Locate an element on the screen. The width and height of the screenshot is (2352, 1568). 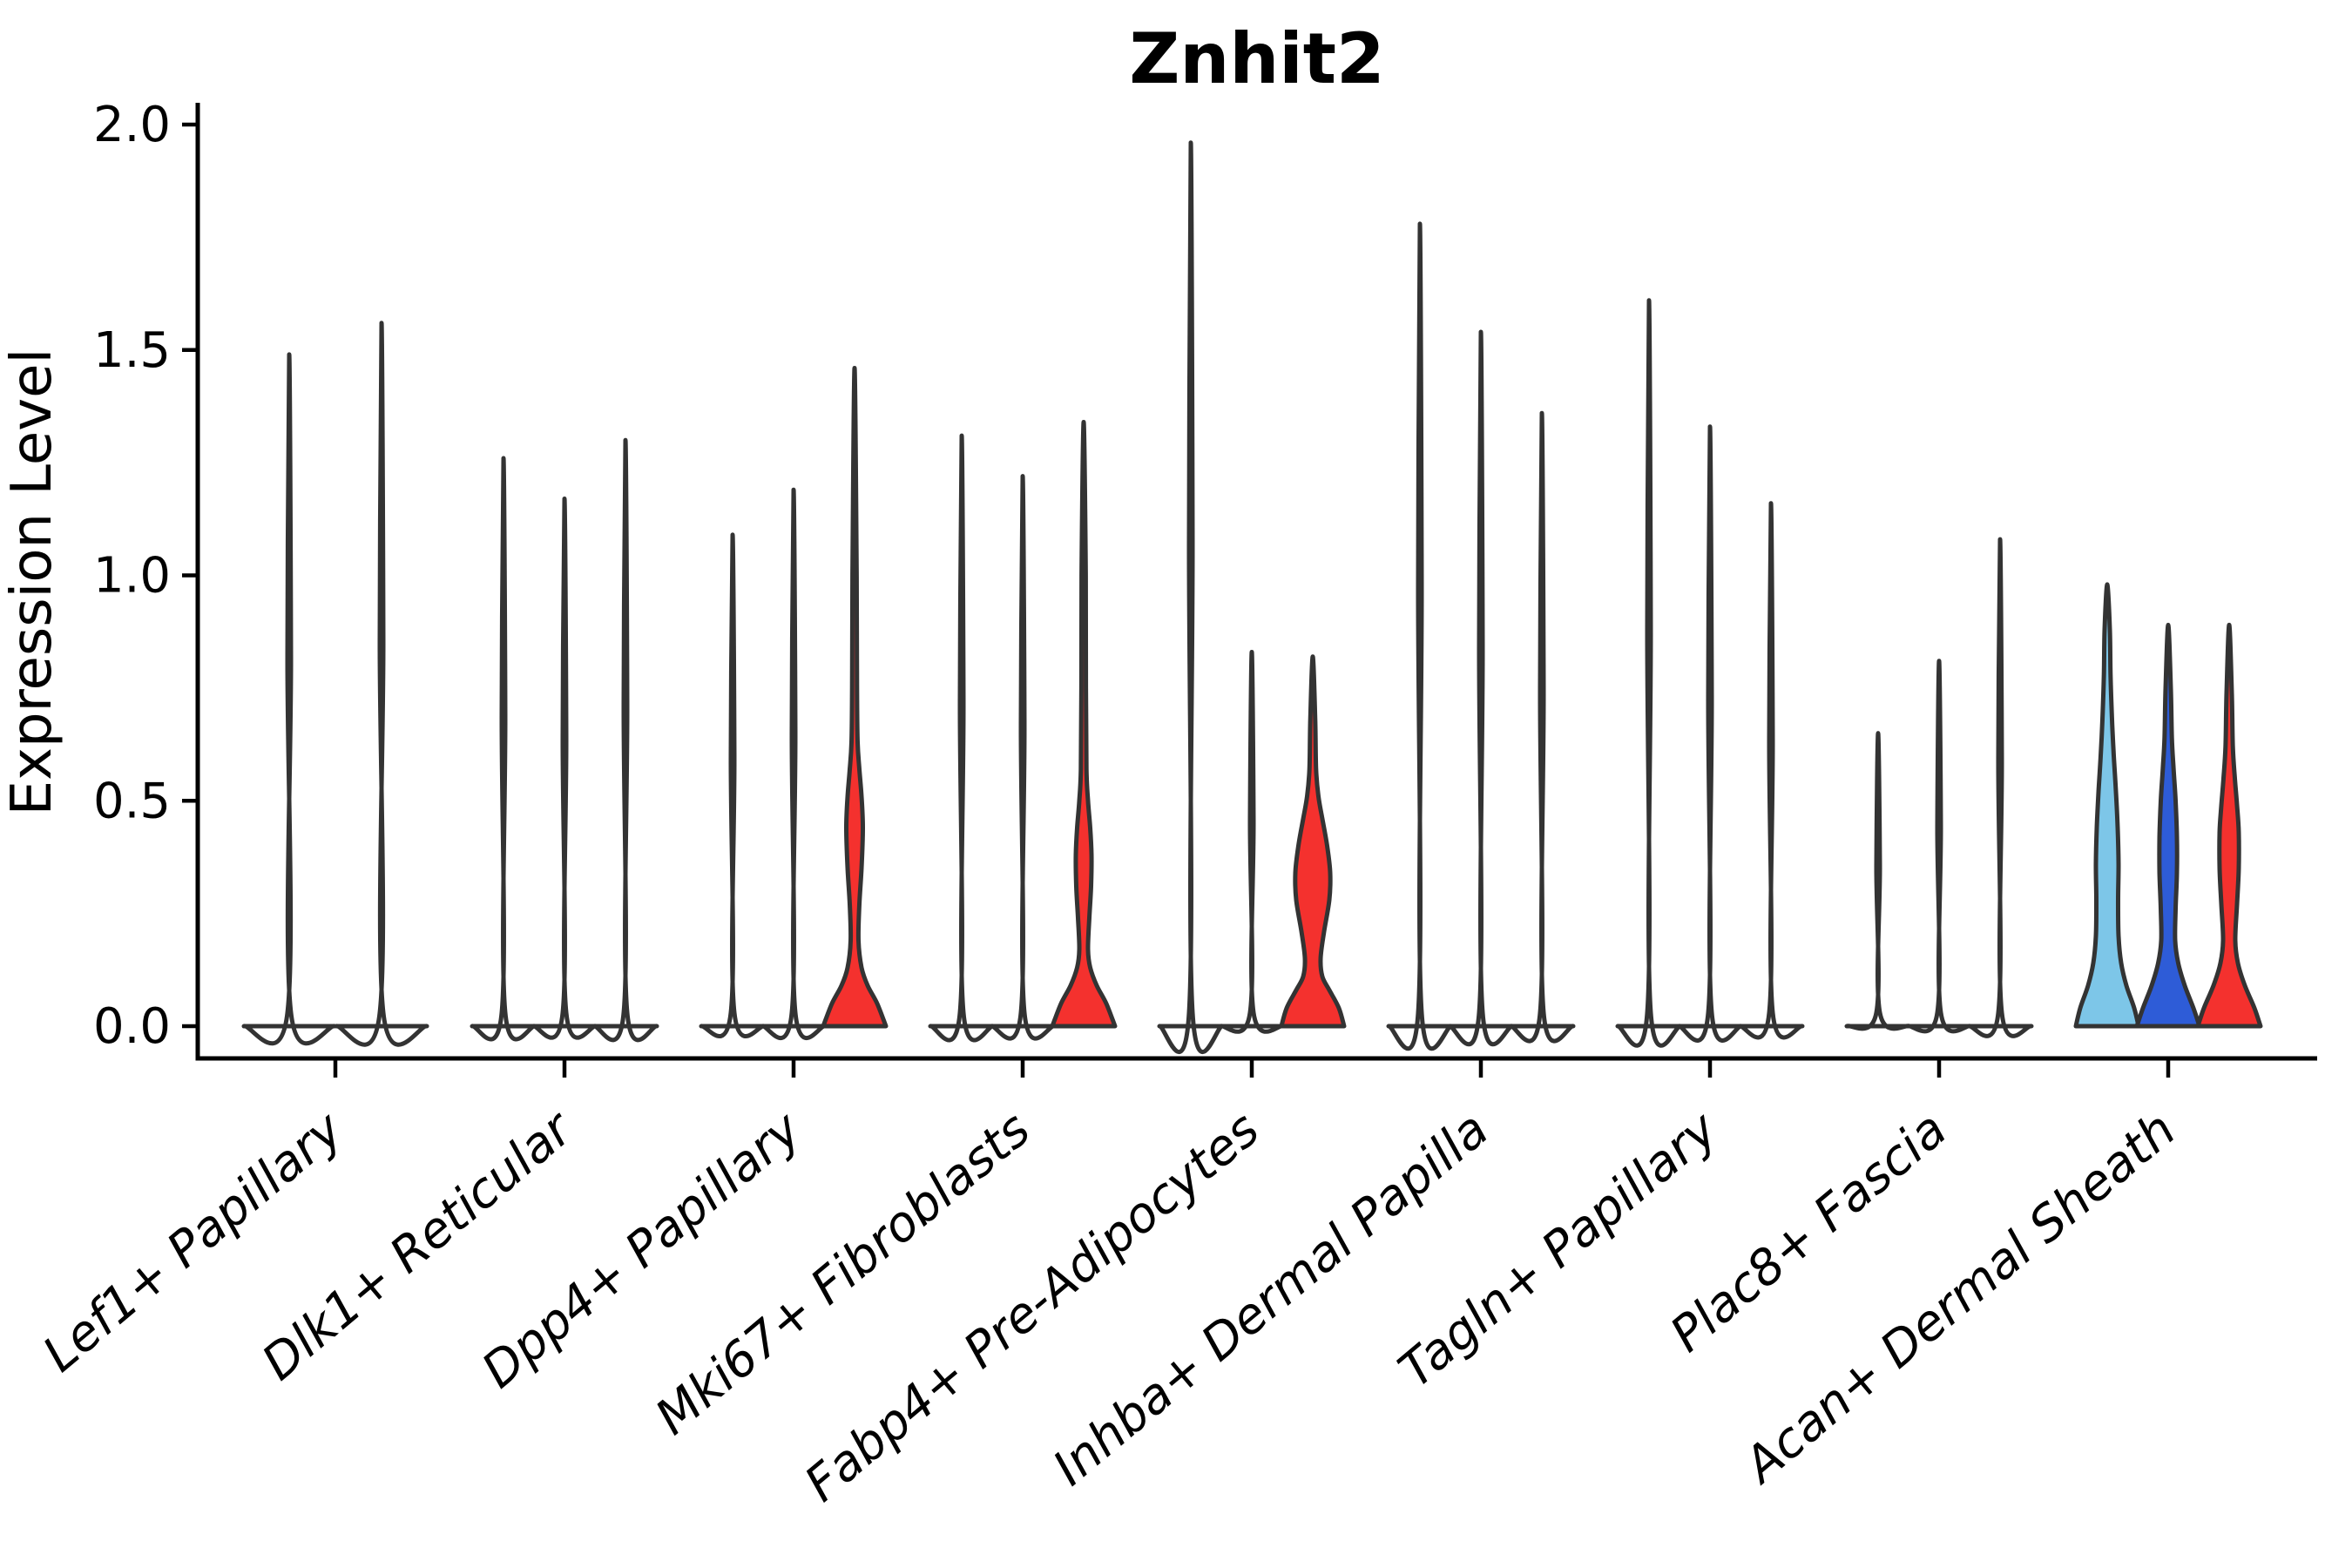
x-tick-label: Inhba+ Dermal Papilla is located at coordinates (1271, 1299).